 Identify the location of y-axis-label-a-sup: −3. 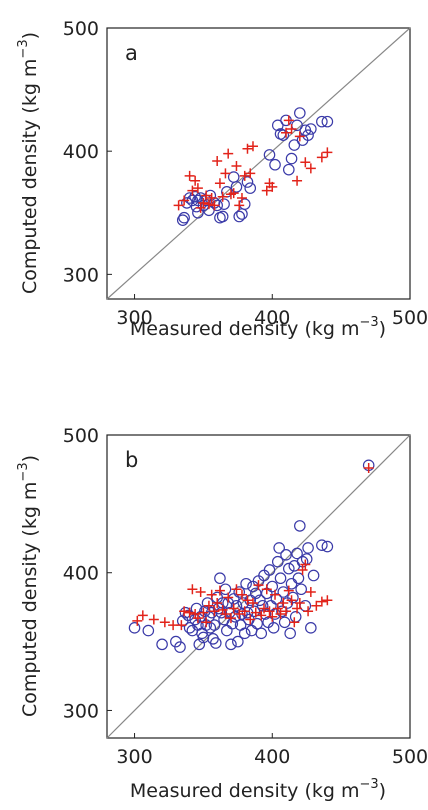
(23, 48).